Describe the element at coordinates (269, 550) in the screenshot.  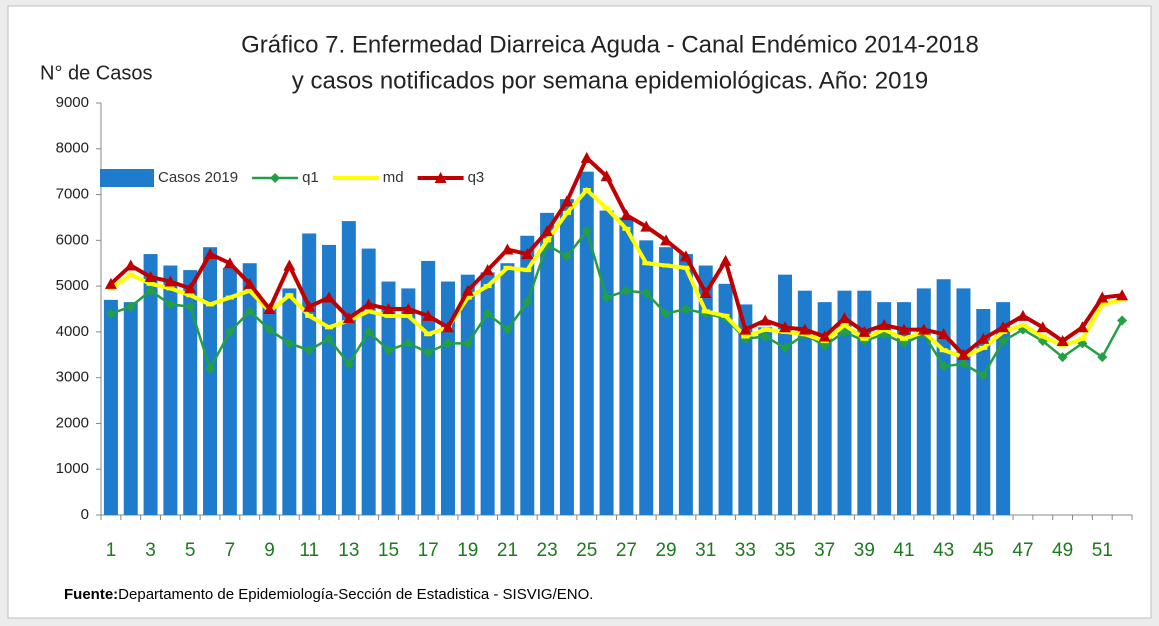
I see `x-tick-label: 9` at that location.